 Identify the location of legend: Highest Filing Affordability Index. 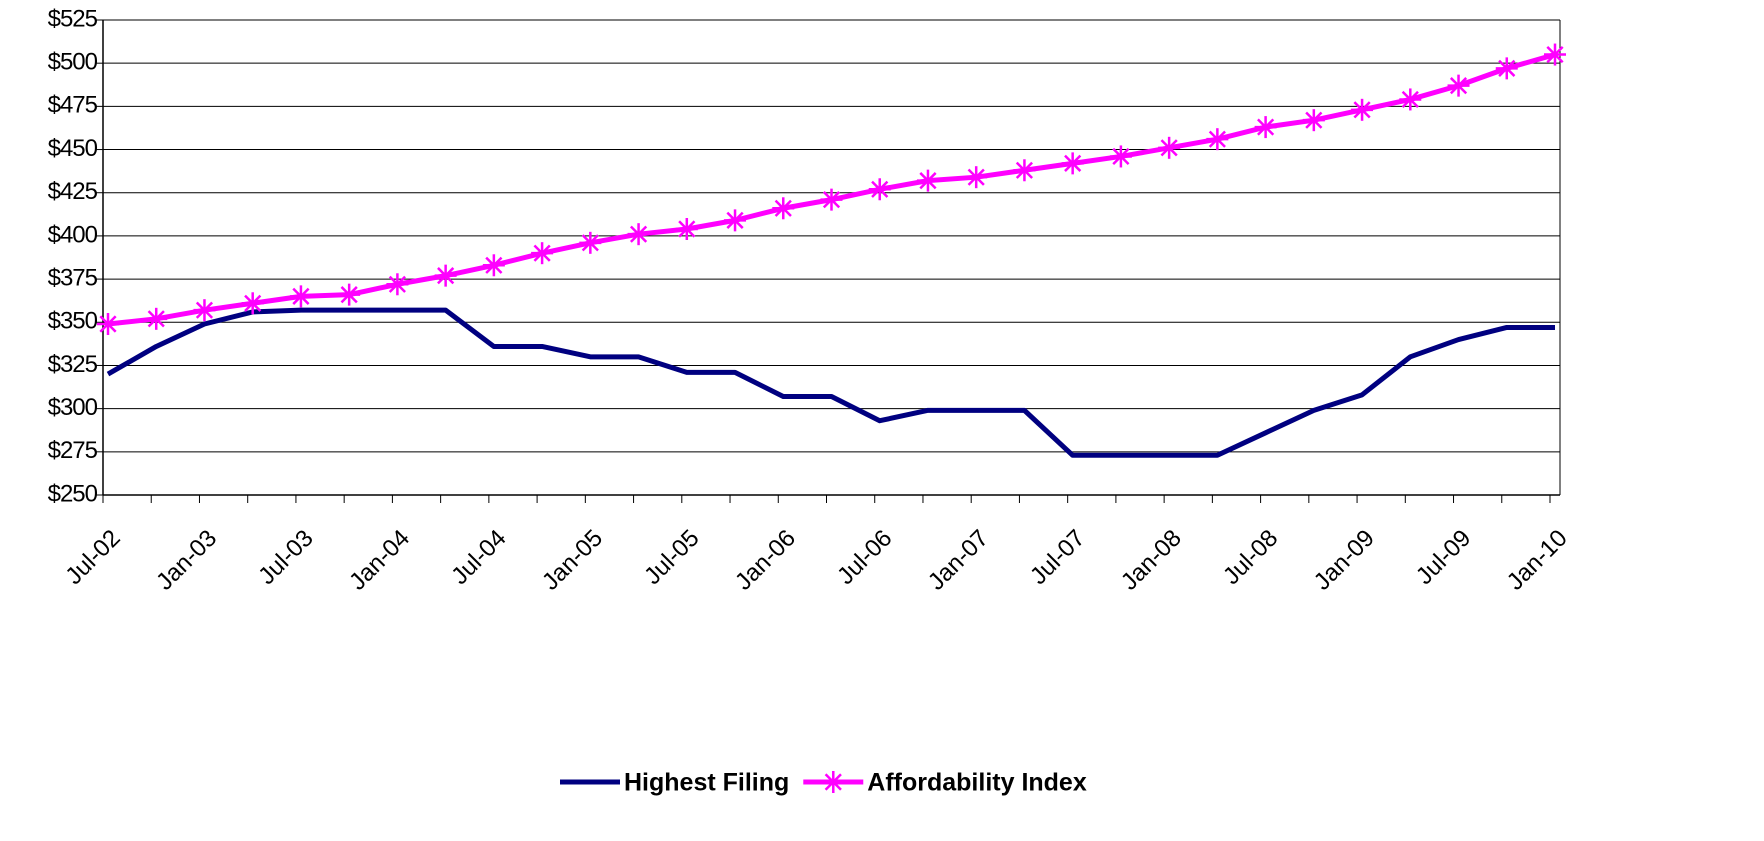
(823, 783).